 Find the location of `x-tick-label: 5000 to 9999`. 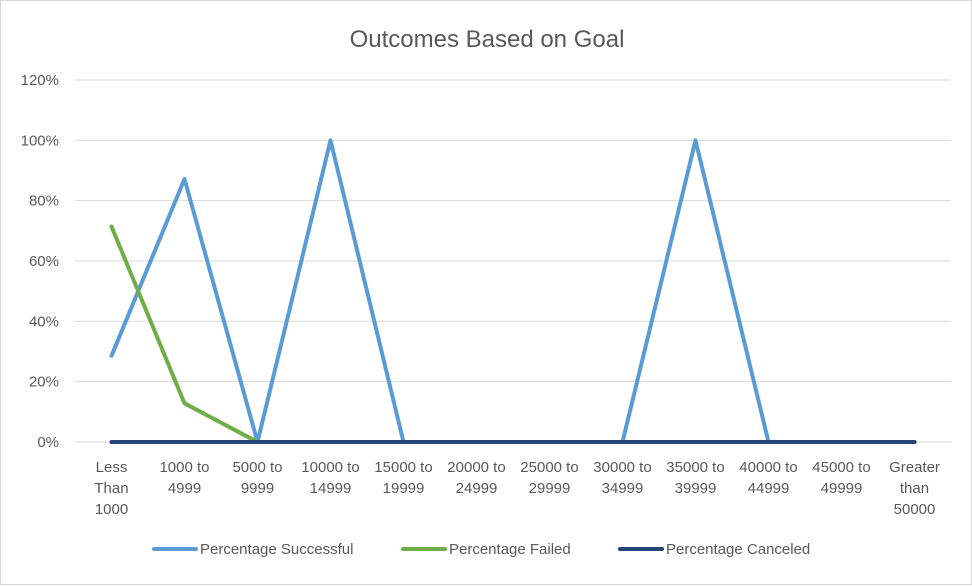

x-tick-label: 5000 to 9999 is located at coordinates (257, 478).